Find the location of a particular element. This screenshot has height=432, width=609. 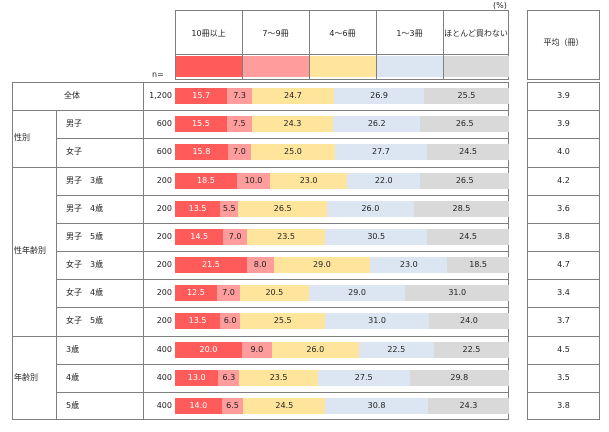

data-label: 20.0 is located at coordinates (208, 349).